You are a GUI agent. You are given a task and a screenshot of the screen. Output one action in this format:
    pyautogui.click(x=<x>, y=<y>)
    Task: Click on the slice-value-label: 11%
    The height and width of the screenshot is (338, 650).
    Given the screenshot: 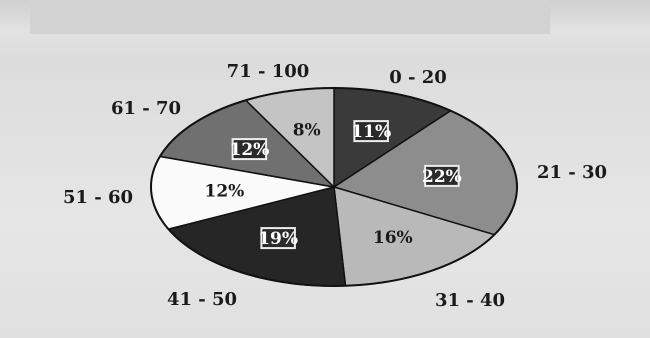 What is the action you would take?
    pyautogui.click(x=371, y=132)
    